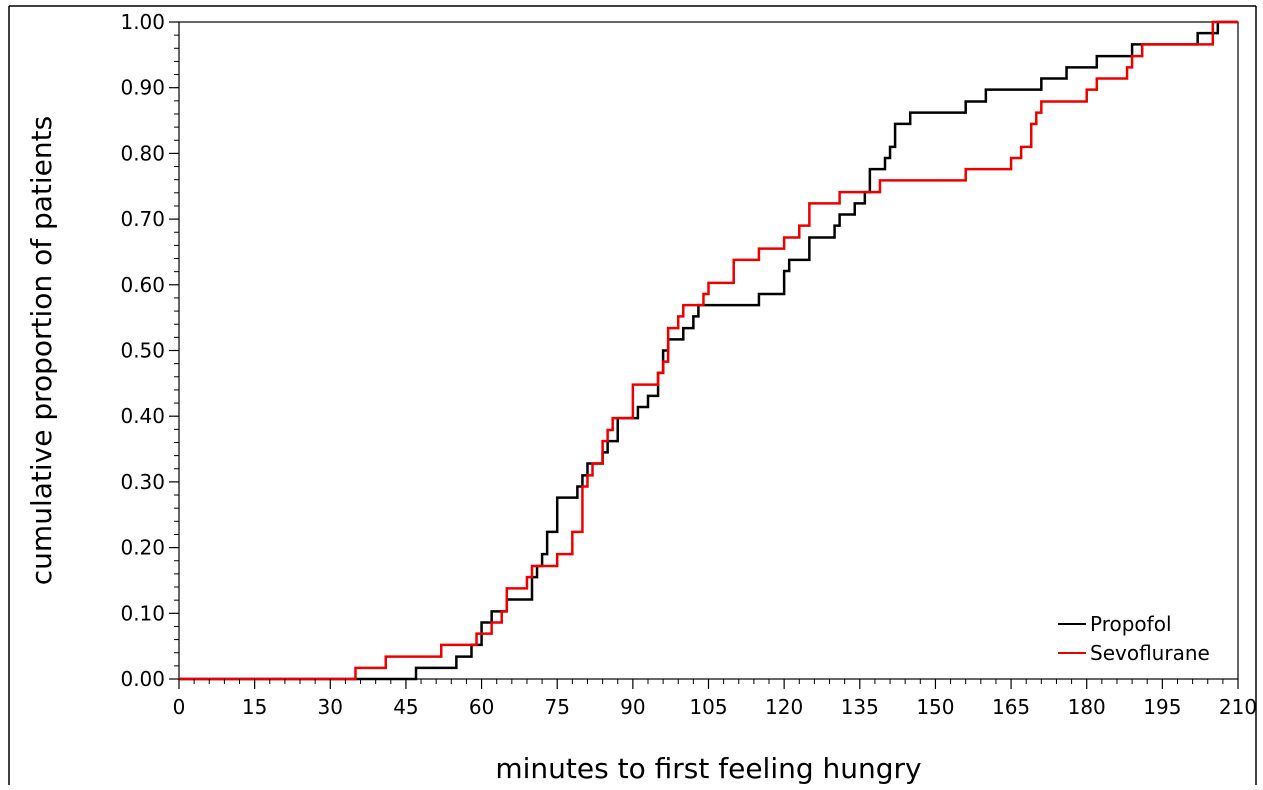 This screenshot has width=1263, height=790. What do you see at coordinates (142, 22) in the screenshot?
I see `y-tick-label: 1.00` at bounding box center [142, 22].